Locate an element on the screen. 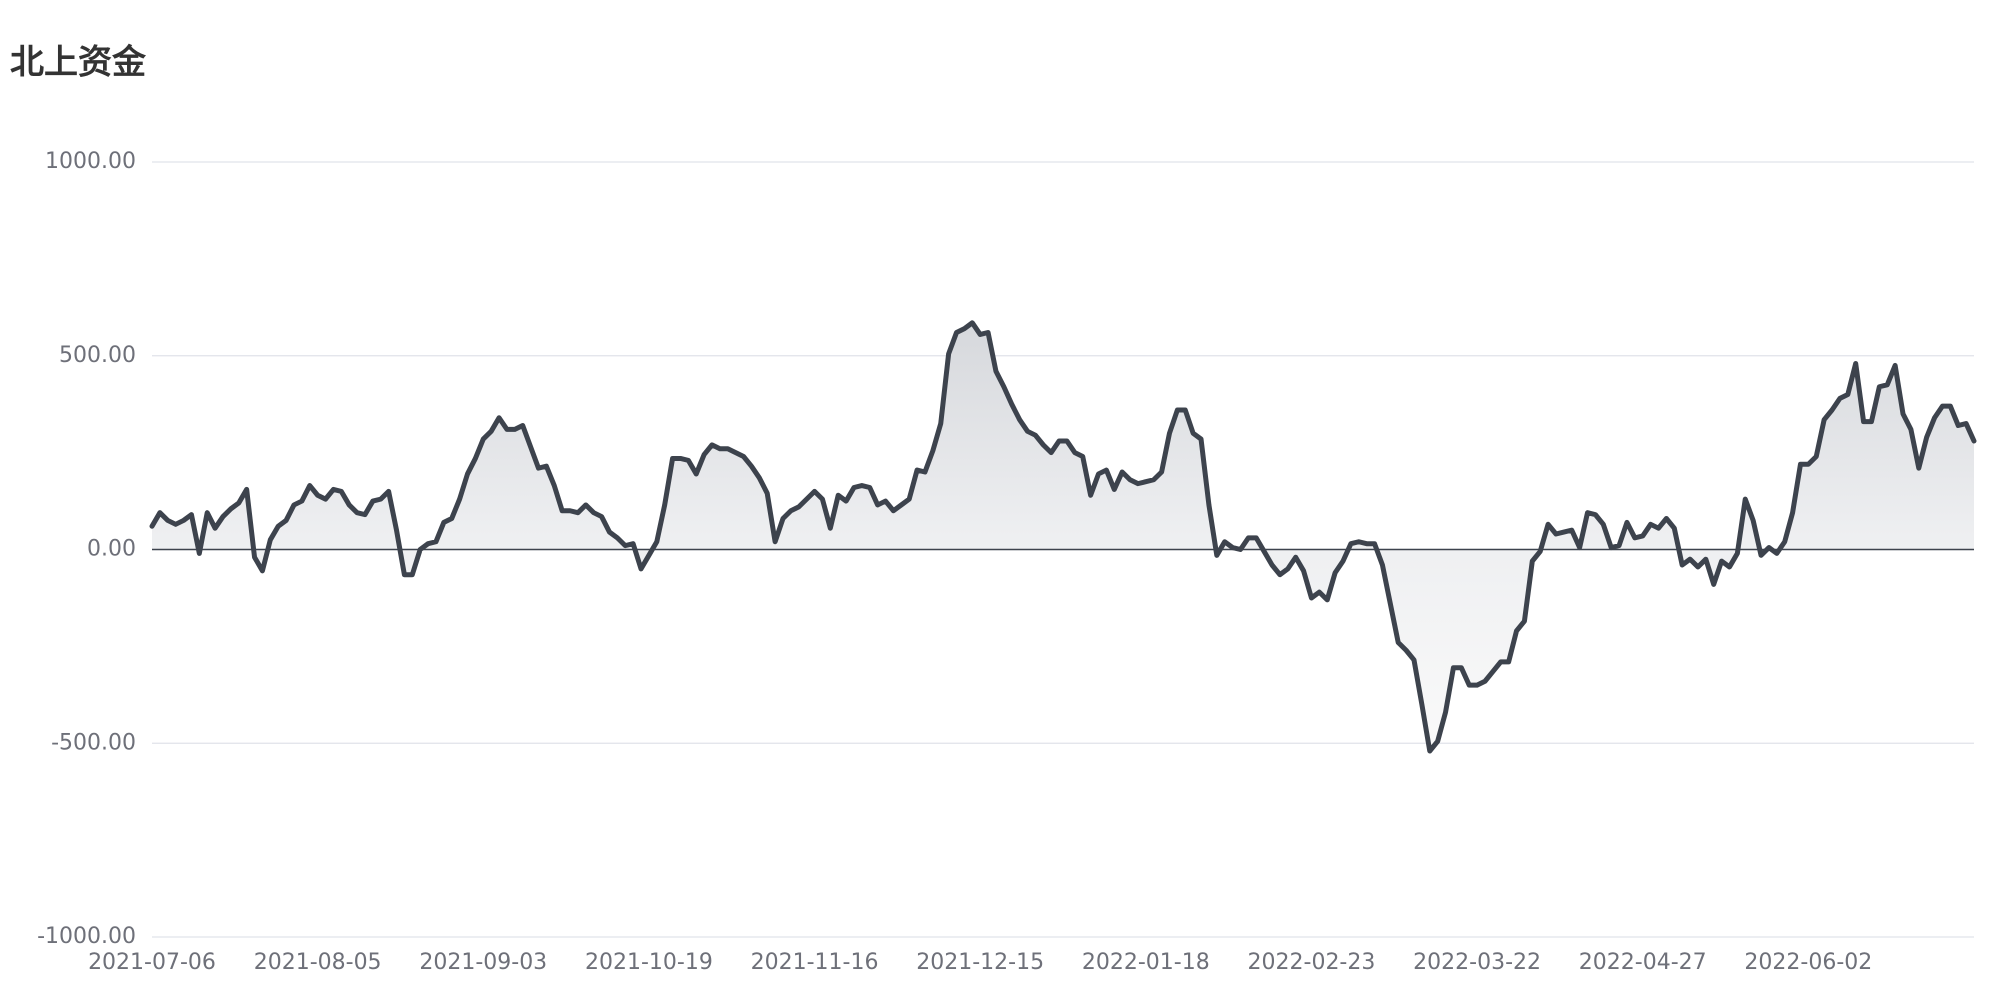  y-tick-label: 500.00 is located at coordinates (97, 355).